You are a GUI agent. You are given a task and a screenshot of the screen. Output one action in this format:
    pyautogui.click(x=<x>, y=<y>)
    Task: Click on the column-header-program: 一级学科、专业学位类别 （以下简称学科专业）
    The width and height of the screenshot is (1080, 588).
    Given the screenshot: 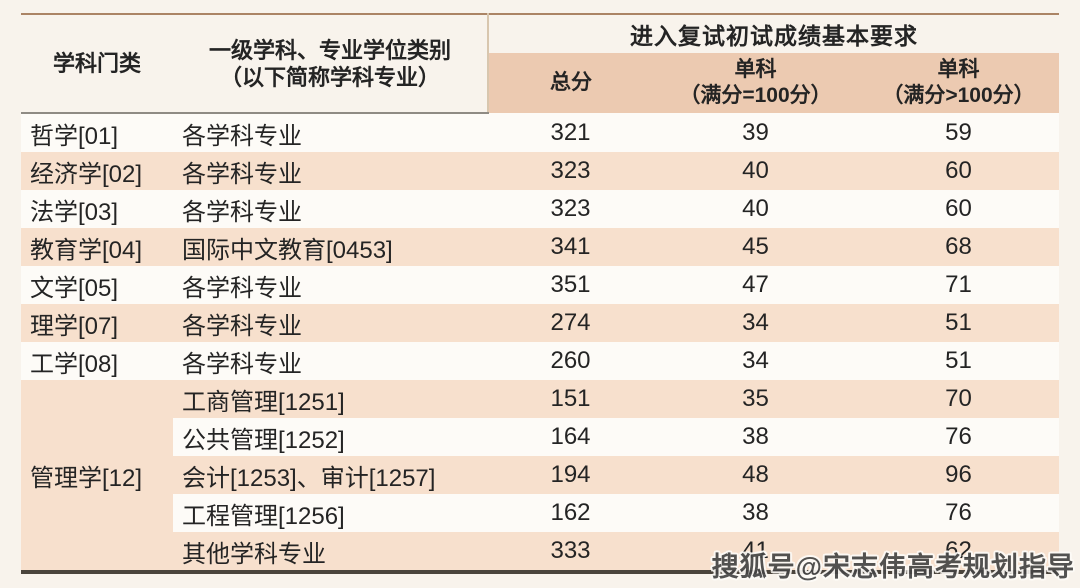 What is the action you would take?
    pyautogui.click(x=331, y=64)
    